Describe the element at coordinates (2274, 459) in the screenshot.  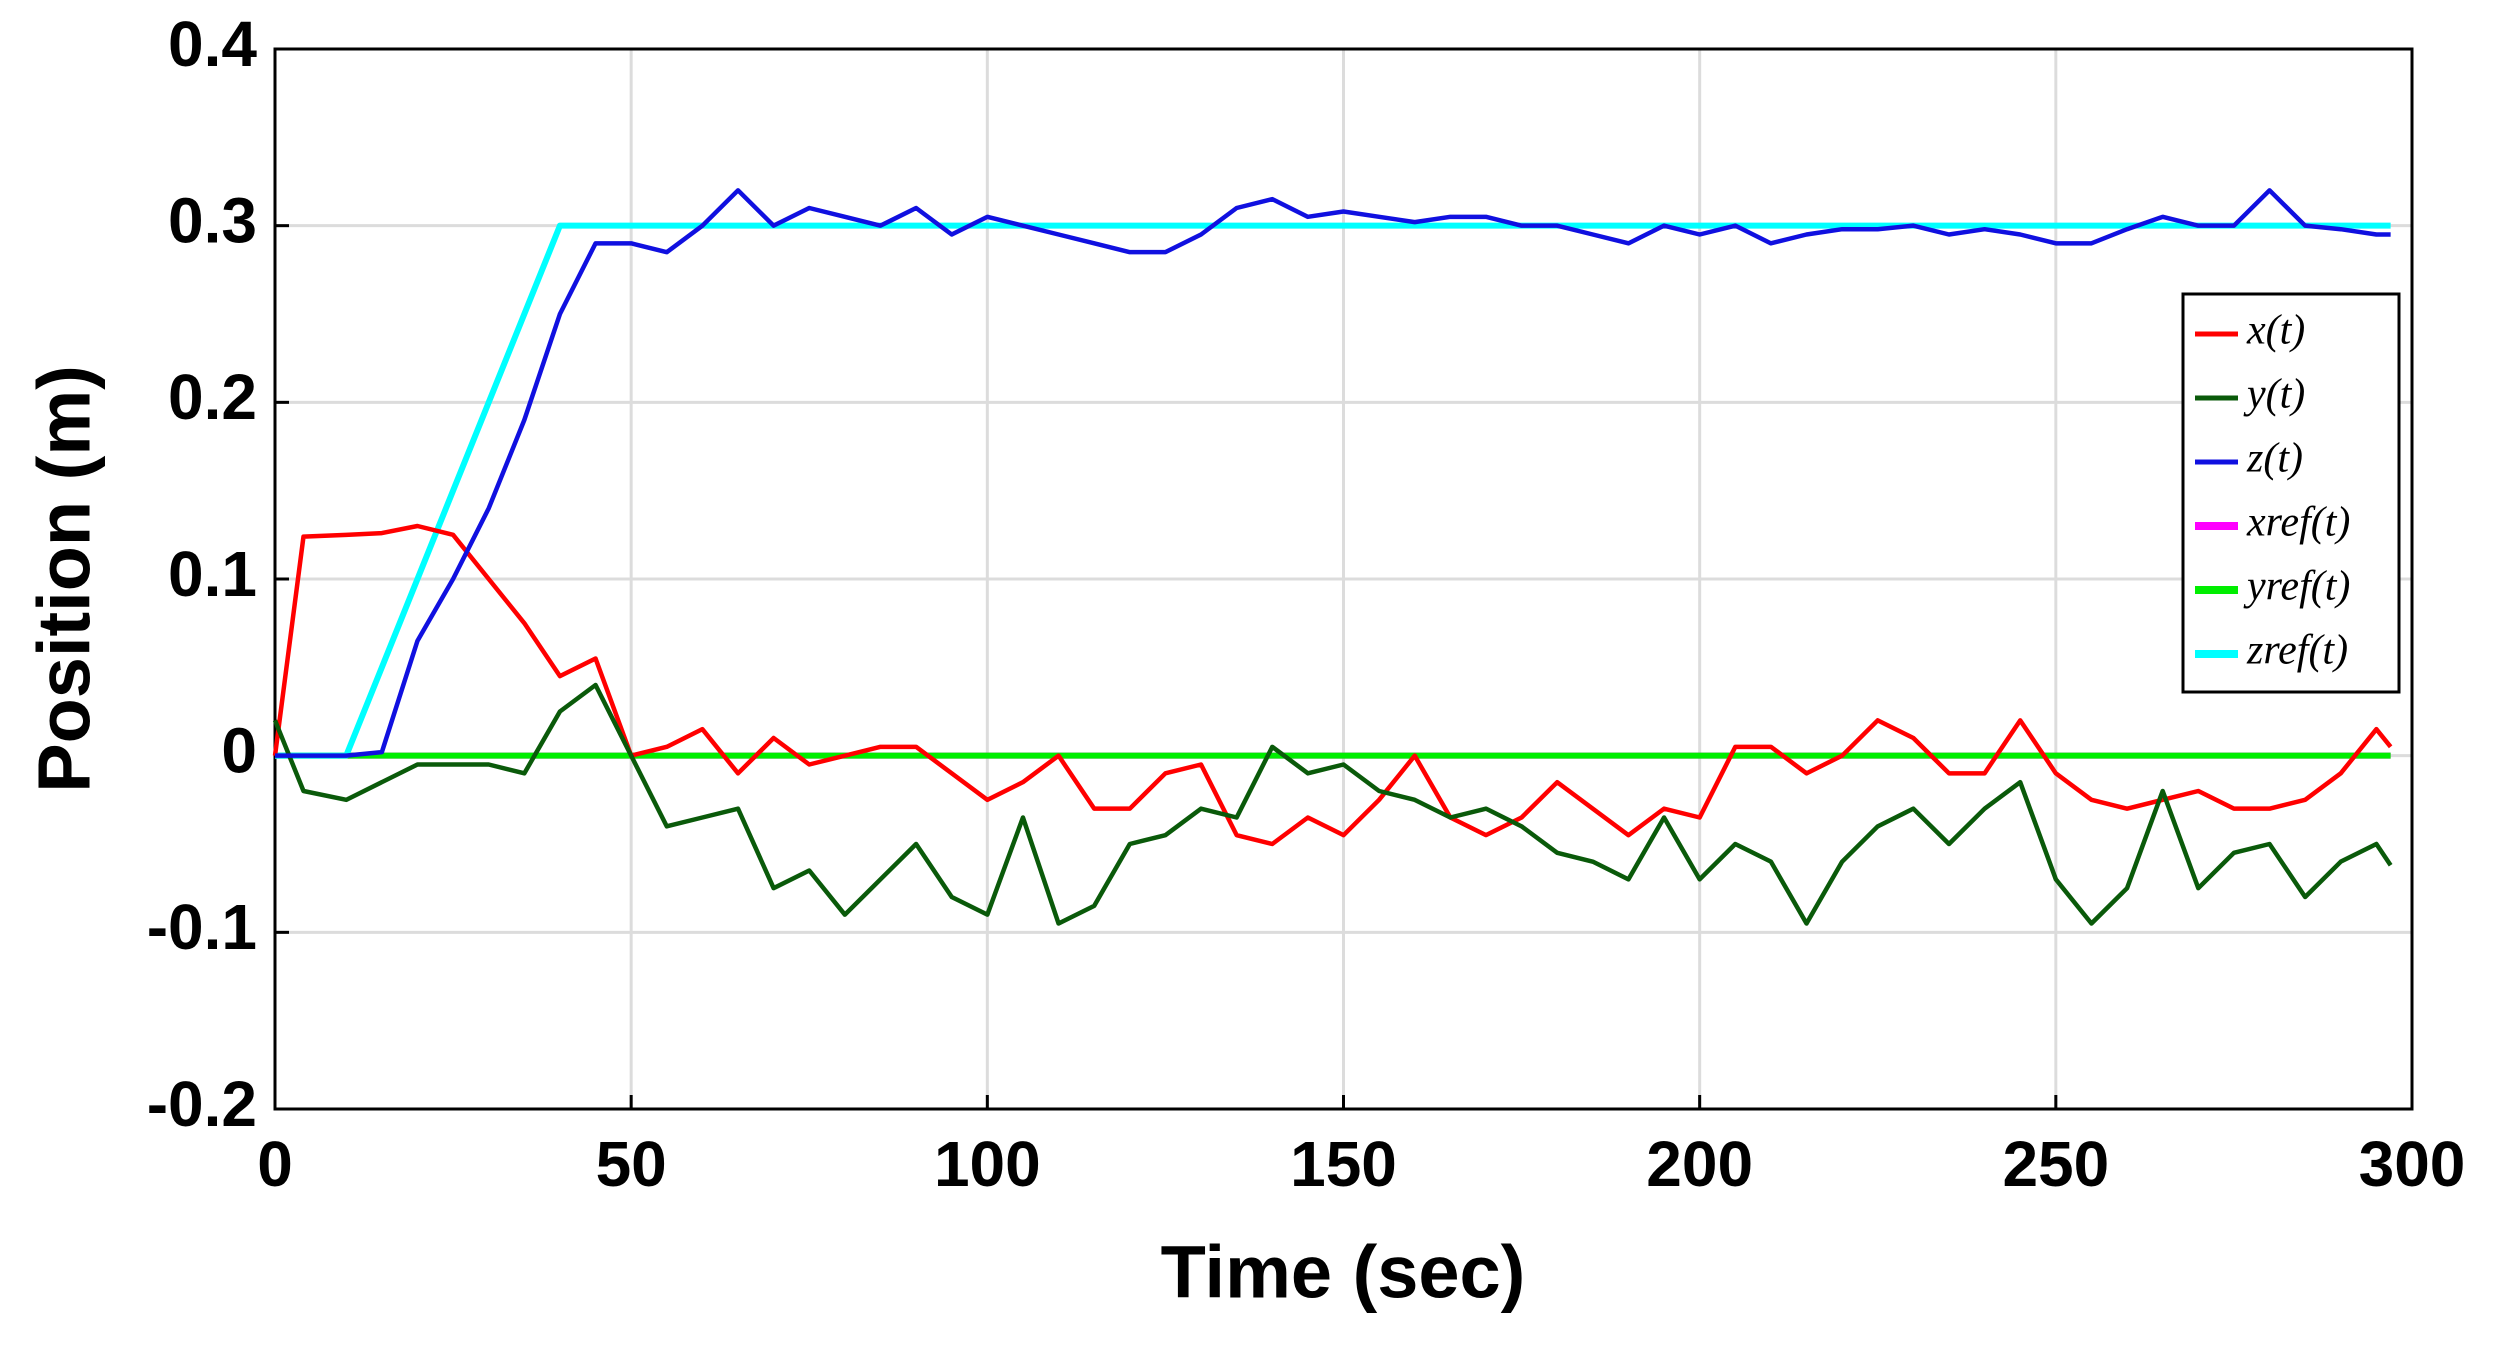
I see `legend-label: z(t)` at that location.